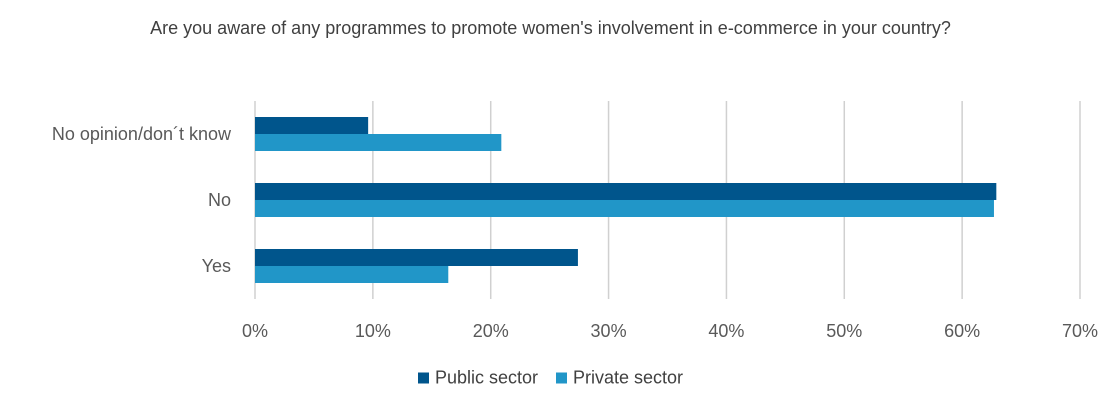 This screenshot has height=399, width=1101. I want to click on category-label: No, so click(219, 200).